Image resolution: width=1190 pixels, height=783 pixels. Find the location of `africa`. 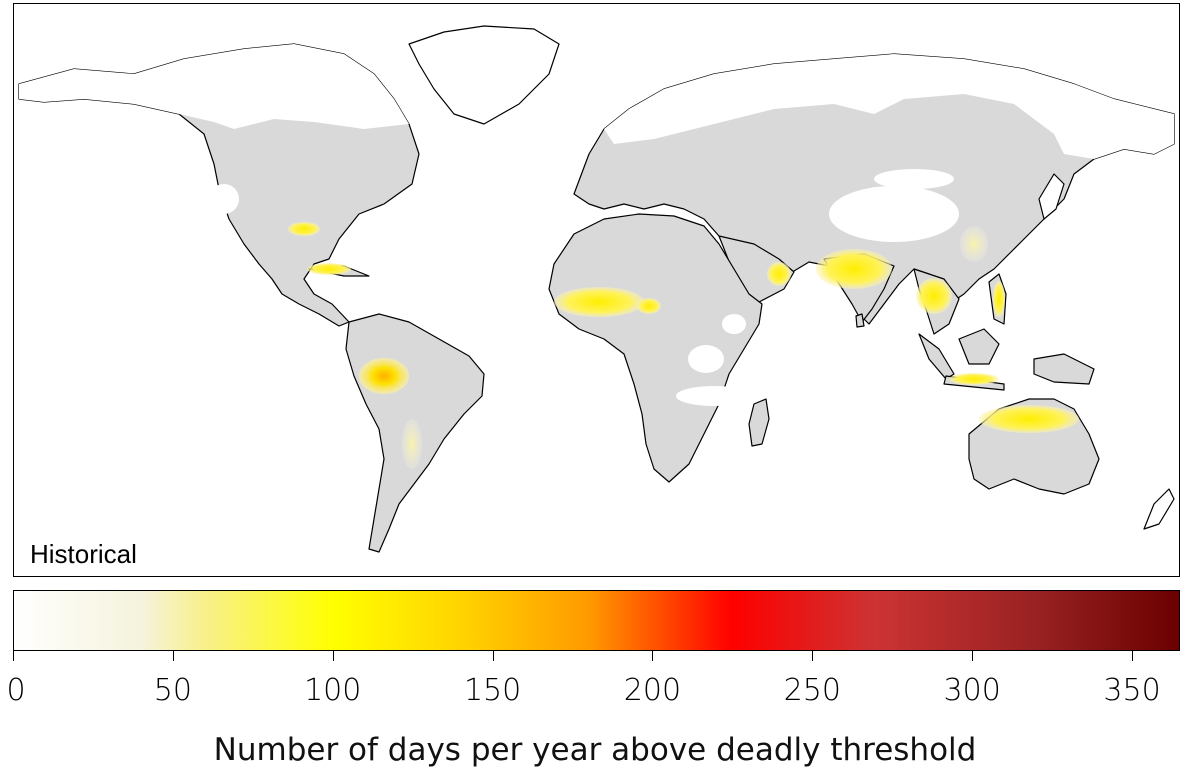

africa is located at coordinates (655, 348).